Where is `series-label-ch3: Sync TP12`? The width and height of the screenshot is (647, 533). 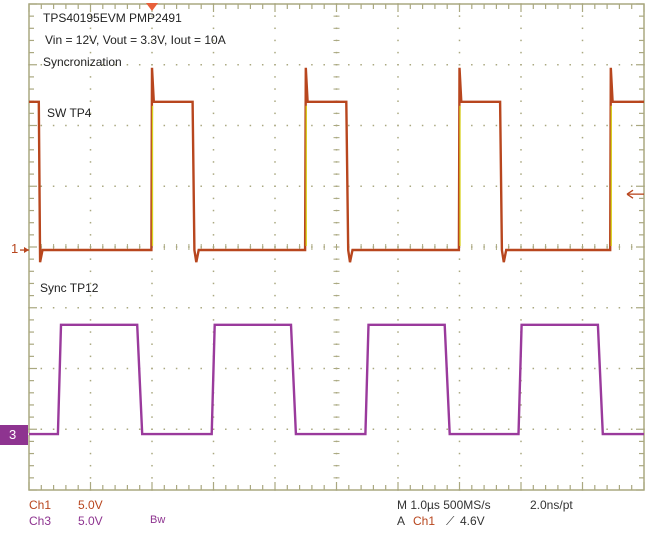
series-label-ch3: Sync TP12 is located at coordinates (69, 288).